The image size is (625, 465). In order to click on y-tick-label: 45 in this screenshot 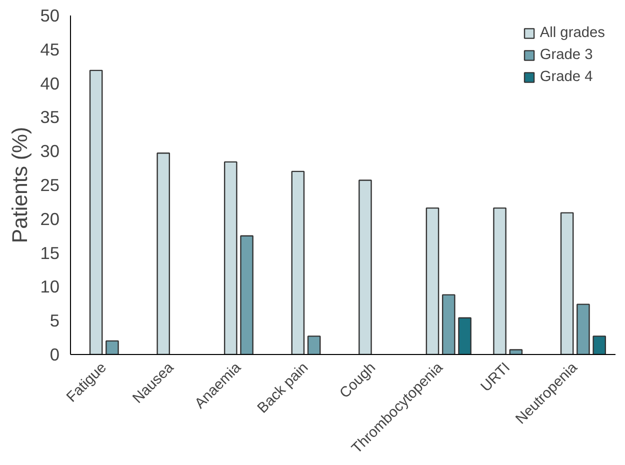, I will do `click(50, 49)`.